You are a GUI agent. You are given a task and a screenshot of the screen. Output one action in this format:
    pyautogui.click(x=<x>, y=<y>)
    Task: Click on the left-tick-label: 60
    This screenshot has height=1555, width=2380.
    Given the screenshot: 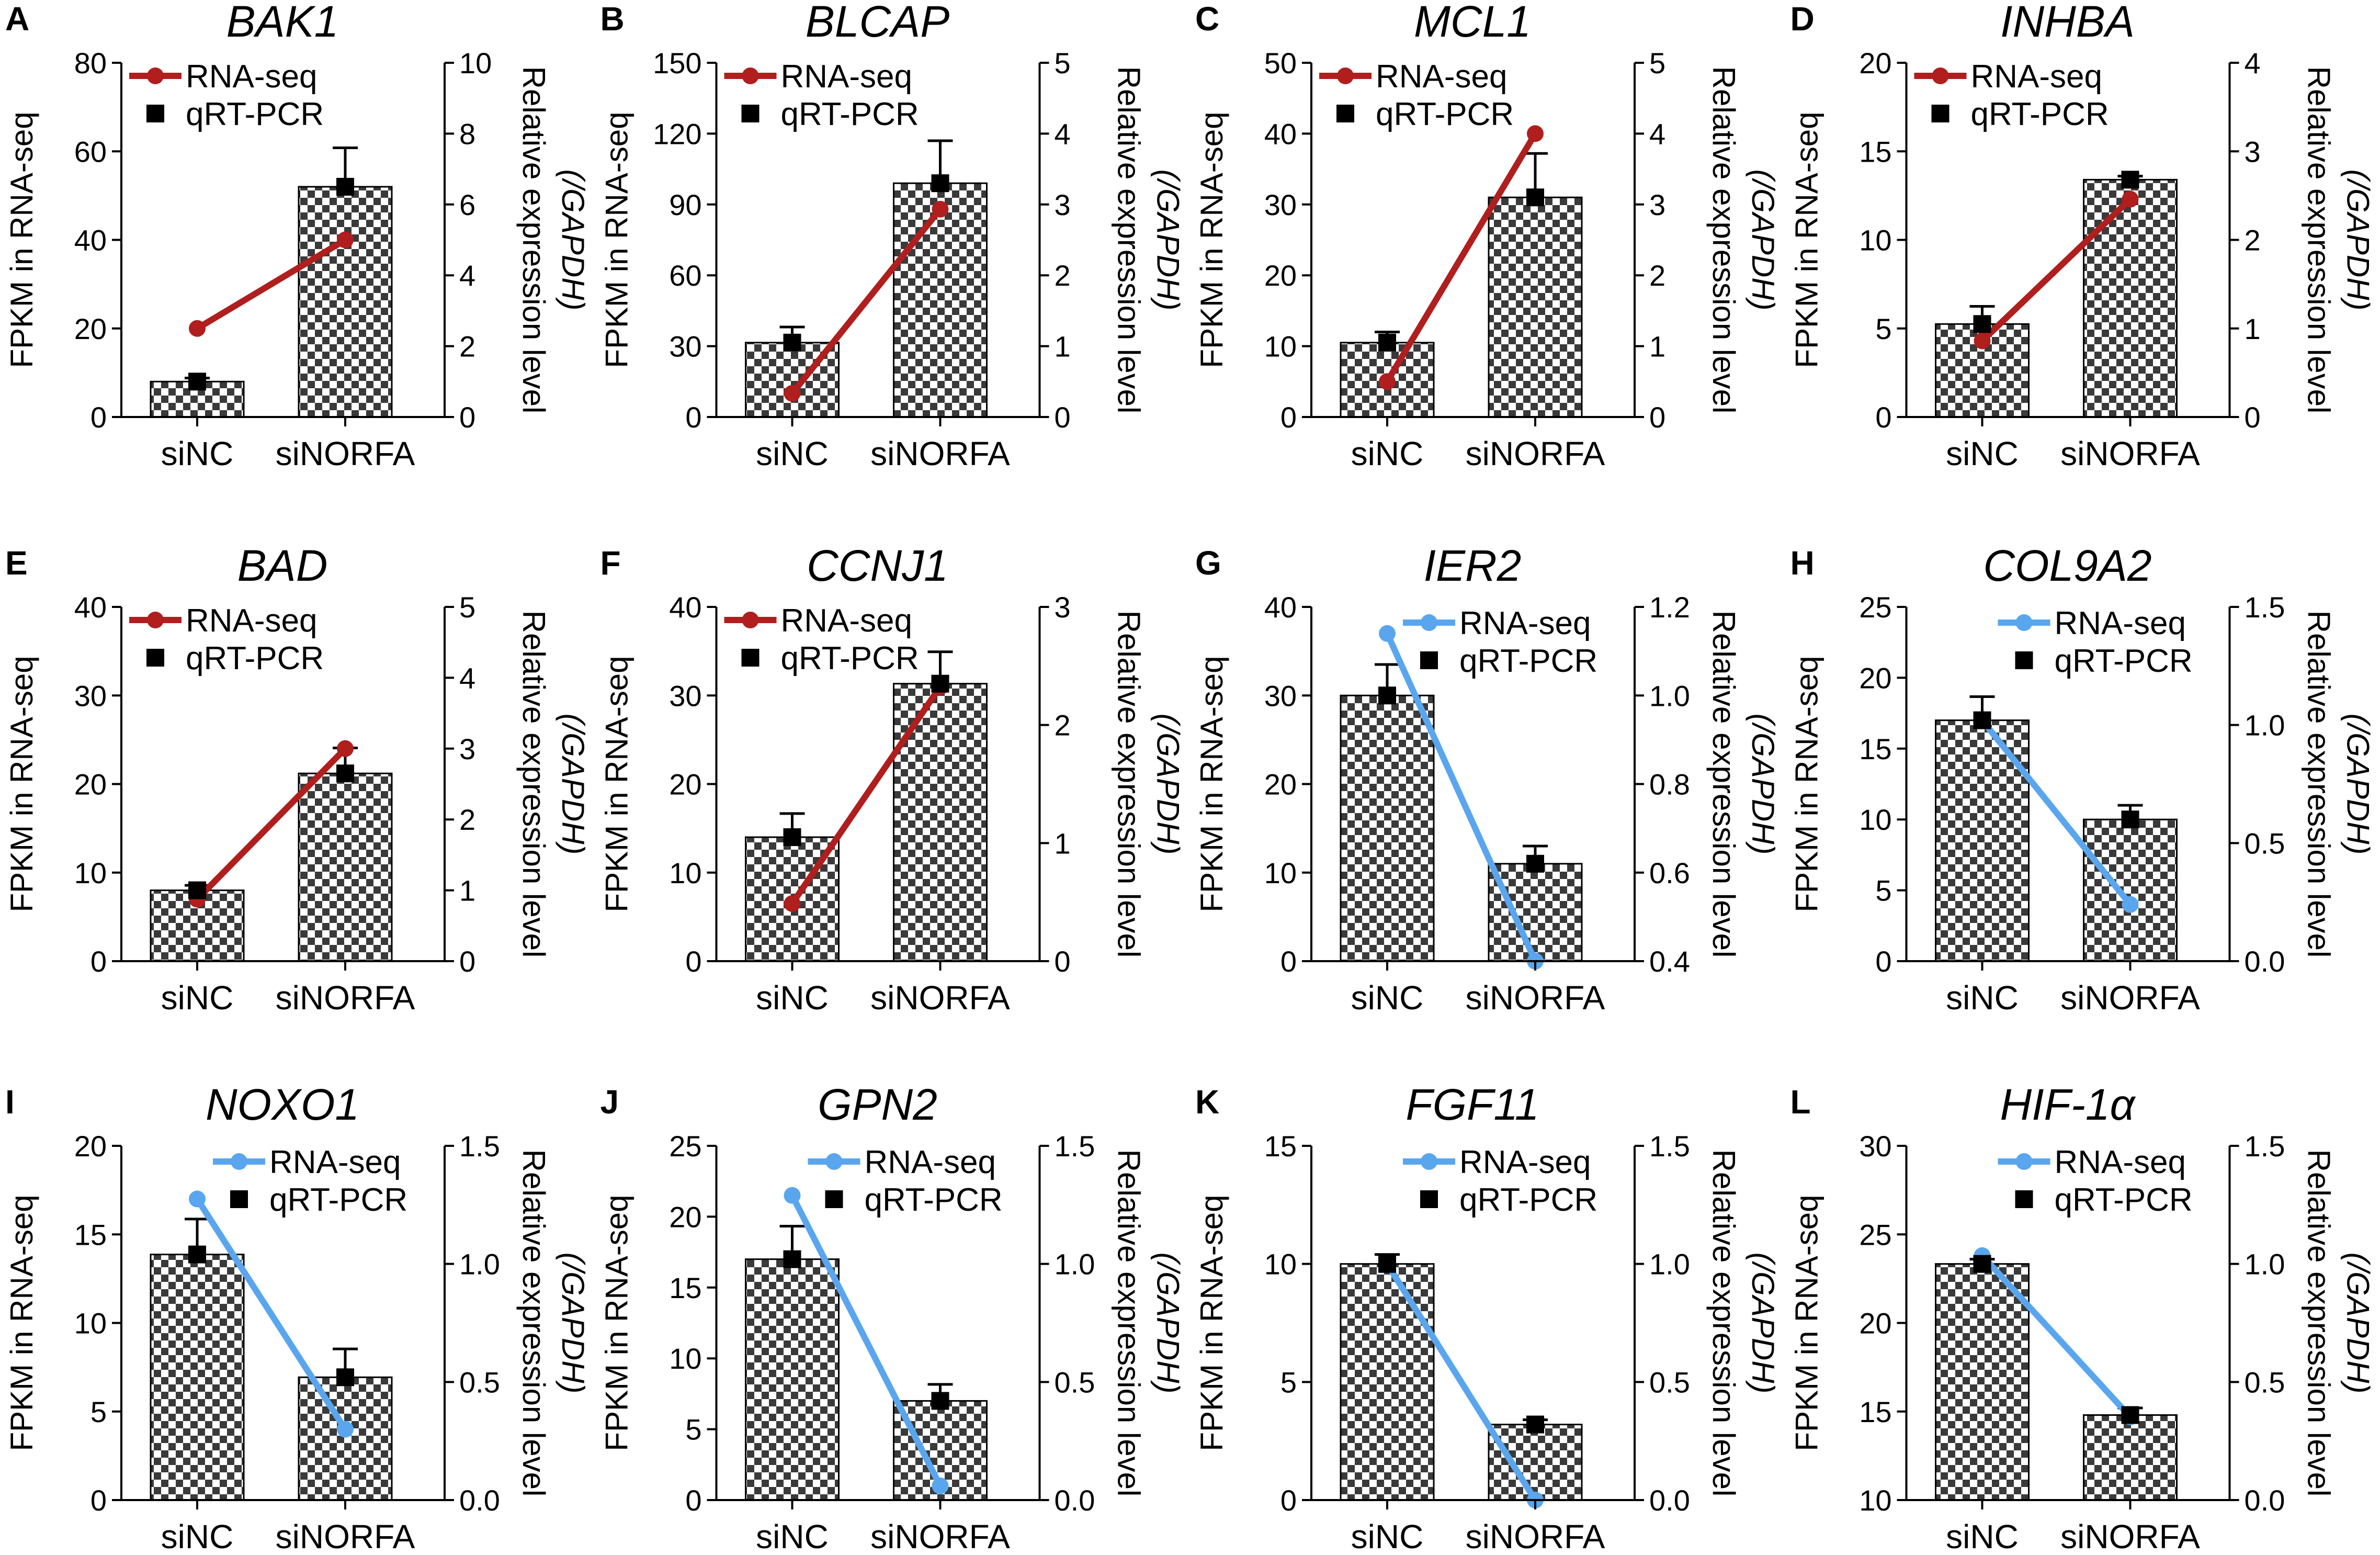 What is the action you would take?
    pyautogui.click(x=685, y=275)
    